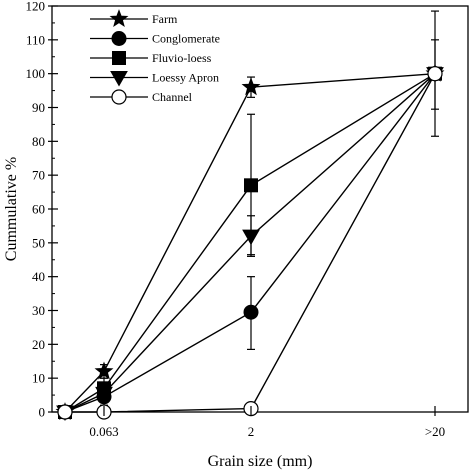  What do you see at coordinates (38, 107) in the screenshot?
I see `y-tick-label: 90` at bounding box center [38, 107].